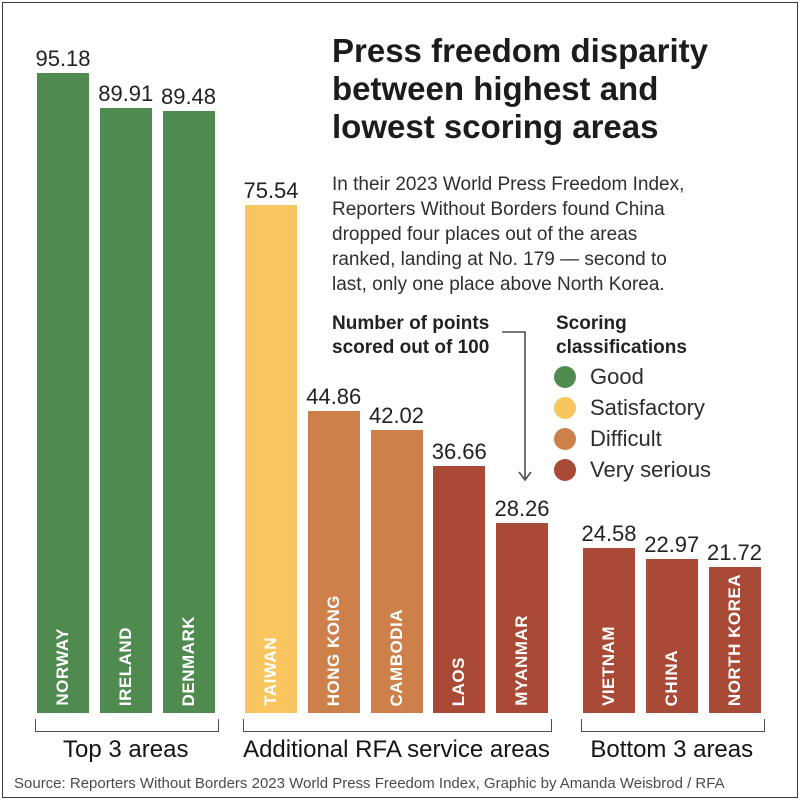  What do you see at coordinates (63, 58) in the screenshot?
I see `bar-value-label: 95.18` at bounding box center [63, 58].